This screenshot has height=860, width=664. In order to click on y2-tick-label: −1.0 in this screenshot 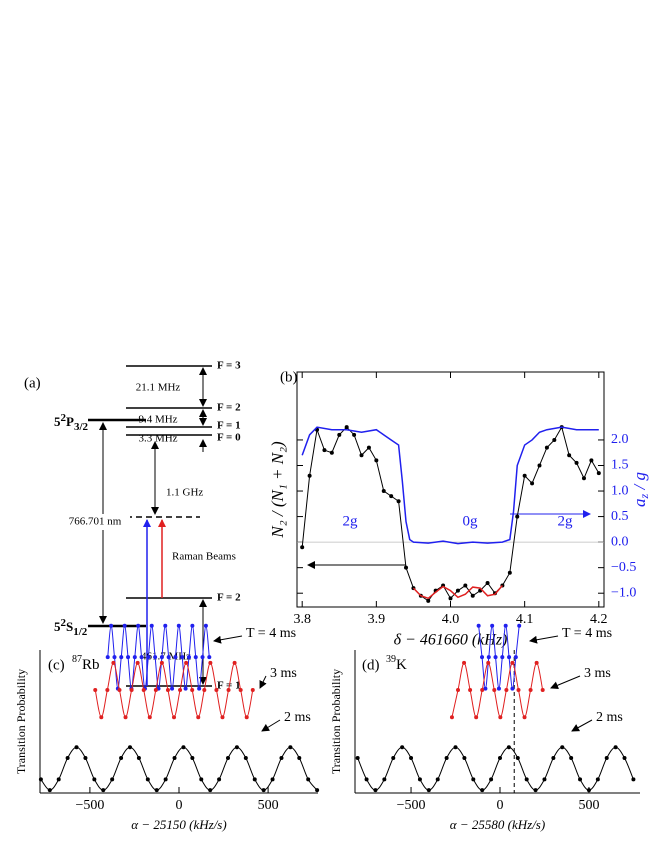, I will do `click(623, 592)`.